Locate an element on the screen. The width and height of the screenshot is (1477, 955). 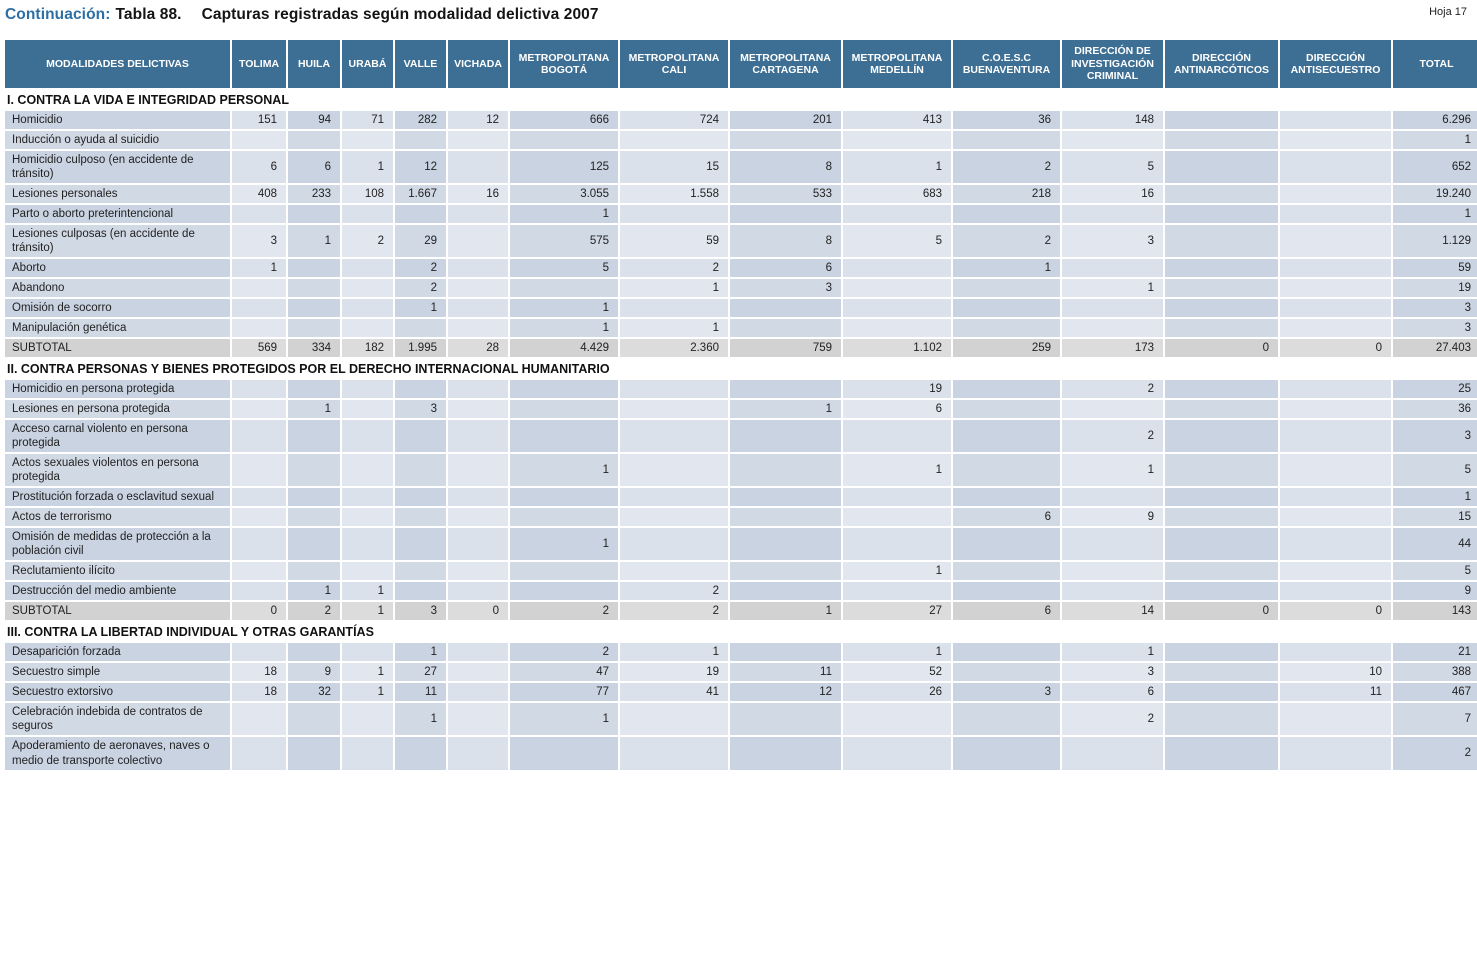
row-label: Destrucción del medio ambiente is located at coordinates (118, 592).